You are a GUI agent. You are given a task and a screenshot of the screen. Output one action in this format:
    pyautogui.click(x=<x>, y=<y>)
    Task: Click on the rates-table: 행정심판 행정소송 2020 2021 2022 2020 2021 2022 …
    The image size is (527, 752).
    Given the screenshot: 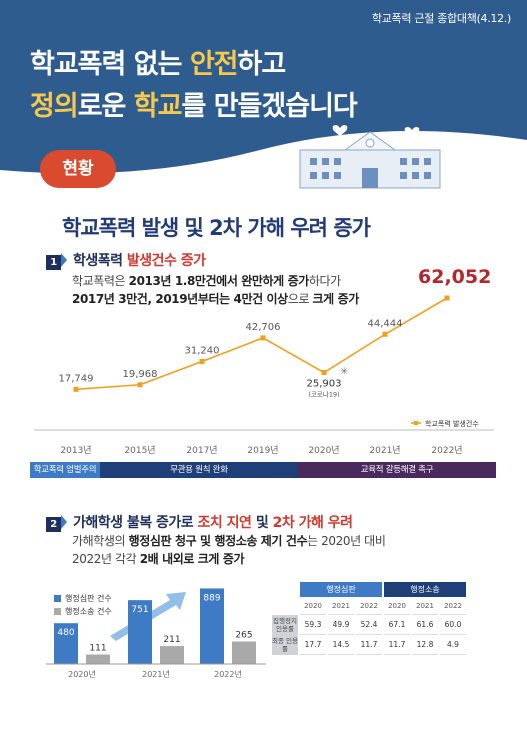 What is the action you would take?
    pyautogui.click(x=369, y=618)
    